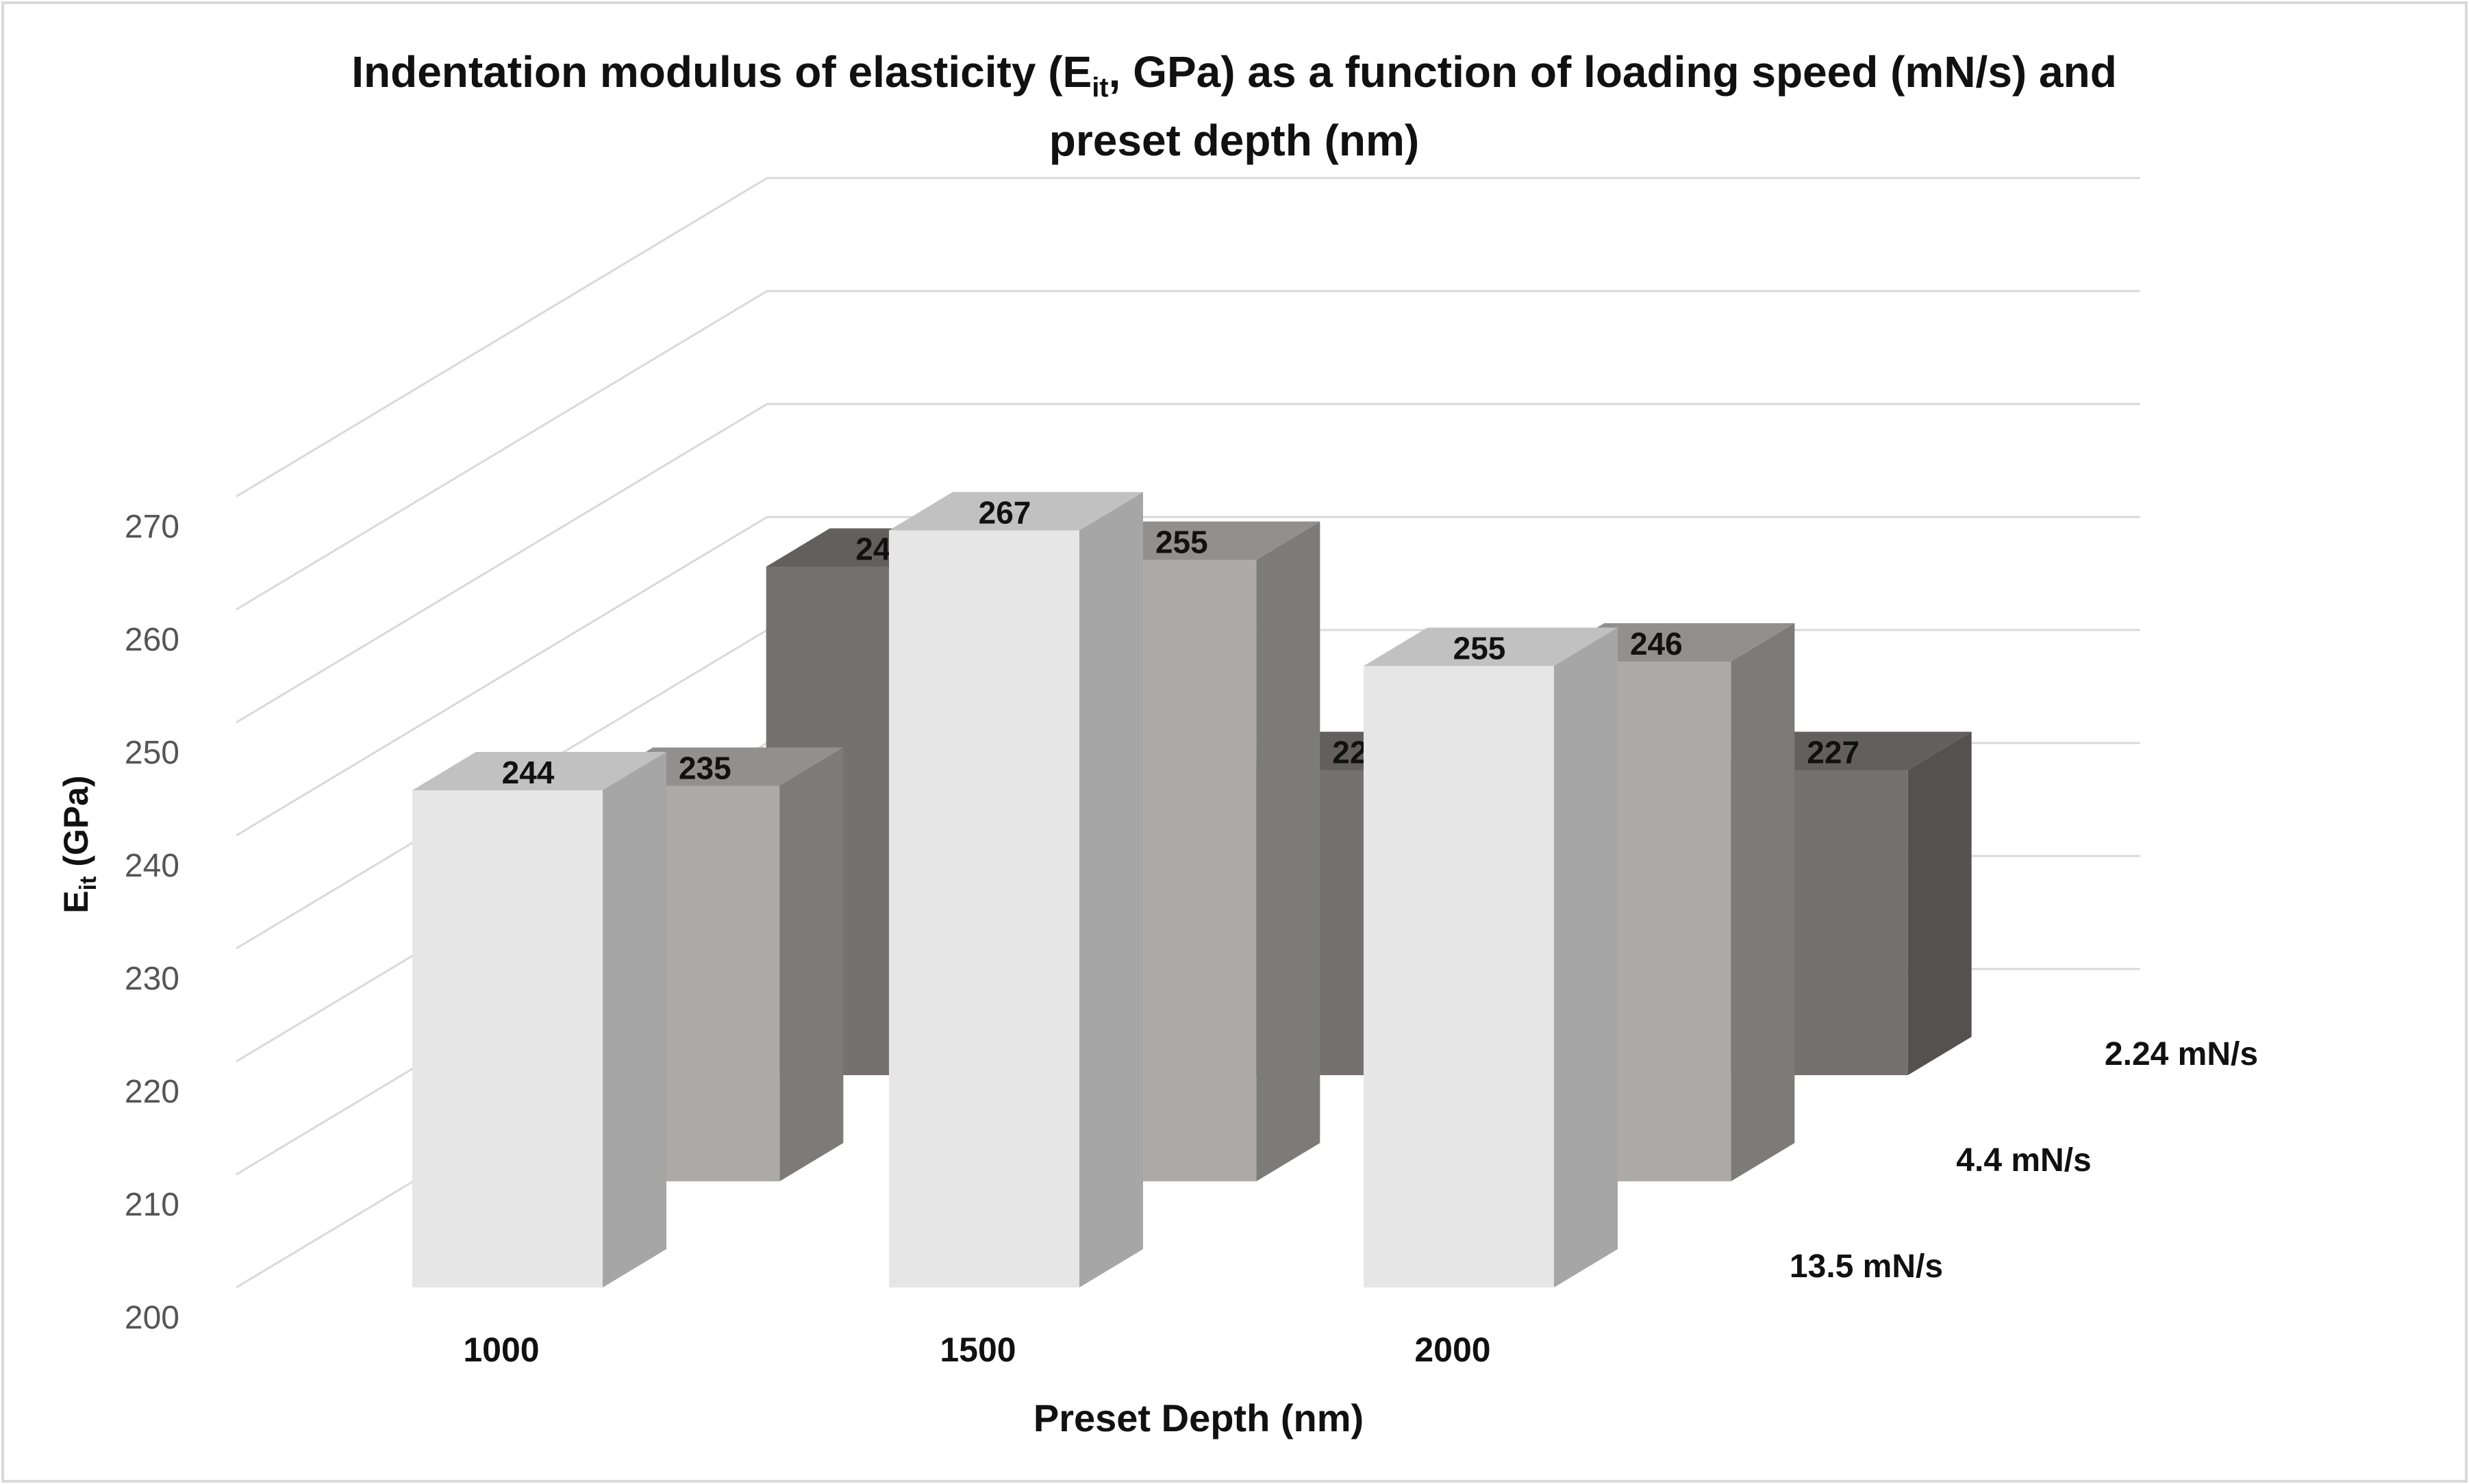 The height and width of the screenshot is (1484, 2469). Describe the element at coordinates (501, 1350) in the screenshot. I see `x-tick-label: 1000` at that location.